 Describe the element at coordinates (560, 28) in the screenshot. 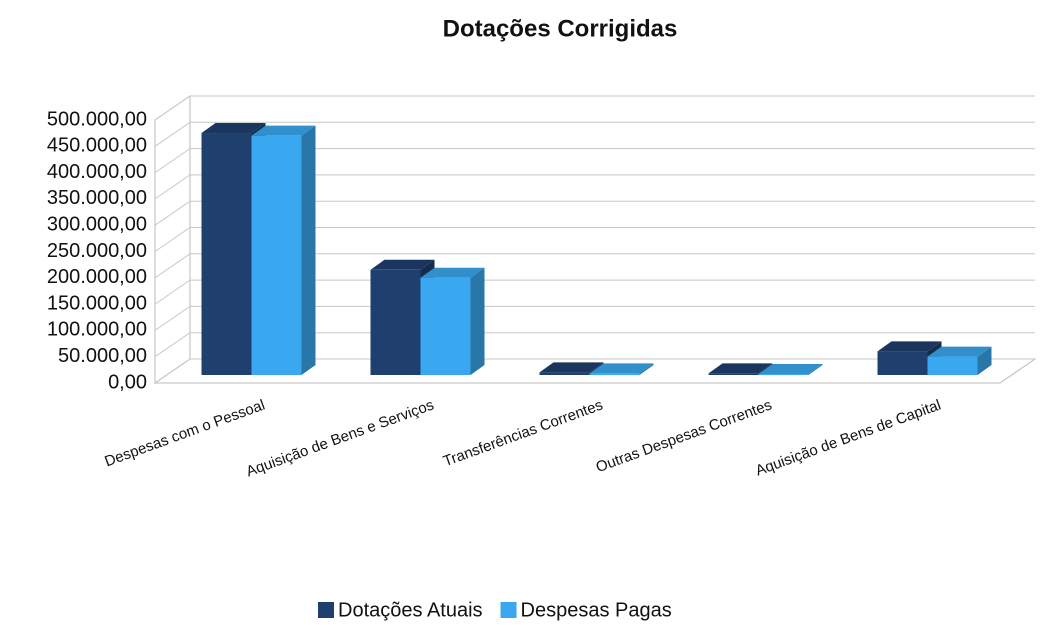

I see `chart-title: Dotações Corrigidas` at that location.